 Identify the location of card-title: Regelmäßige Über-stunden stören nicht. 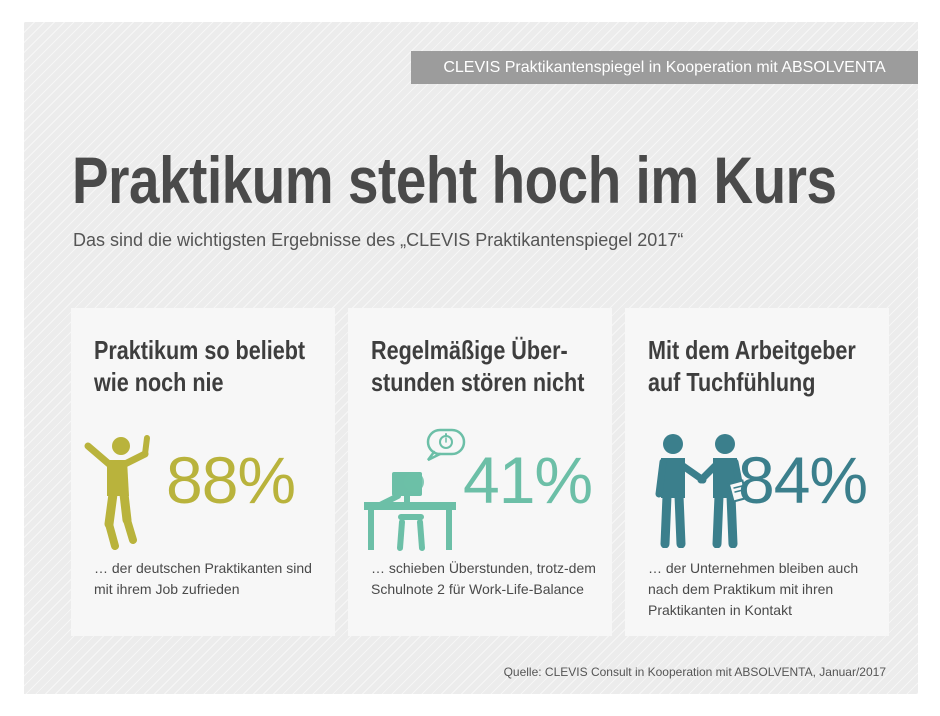
(478, 366).